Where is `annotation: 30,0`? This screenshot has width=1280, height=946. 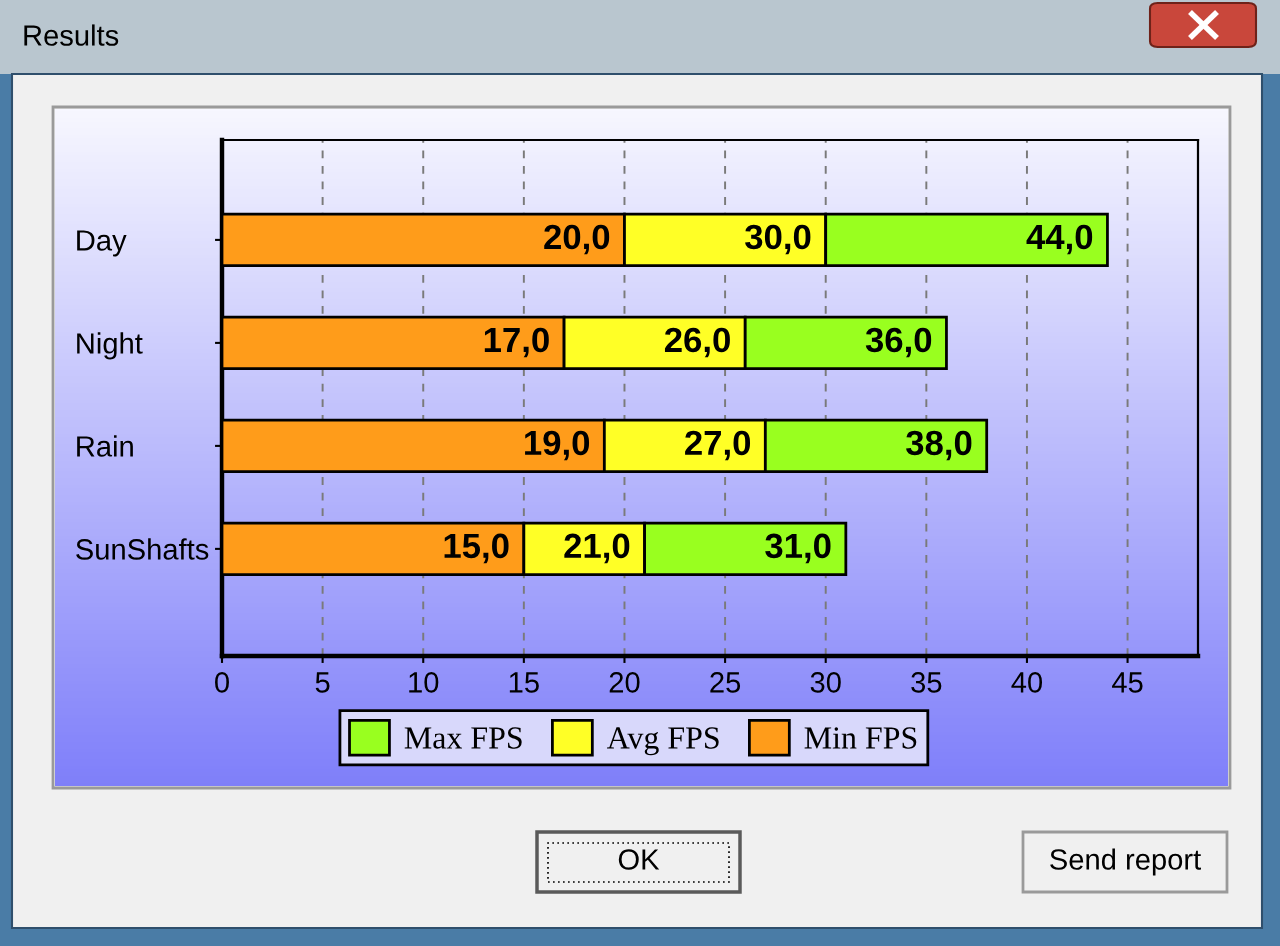
annotation: 30,0 is located at coordinates (778, 239).